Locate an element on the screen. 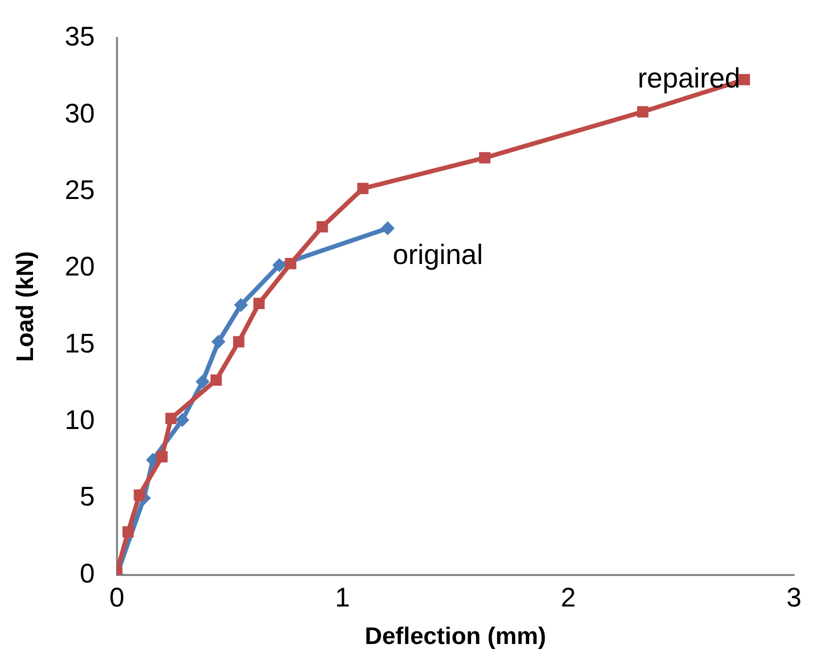 The width and height of the screenshot is (834, 657). y-tick-label: 20 is located at coordinates (79, 267).